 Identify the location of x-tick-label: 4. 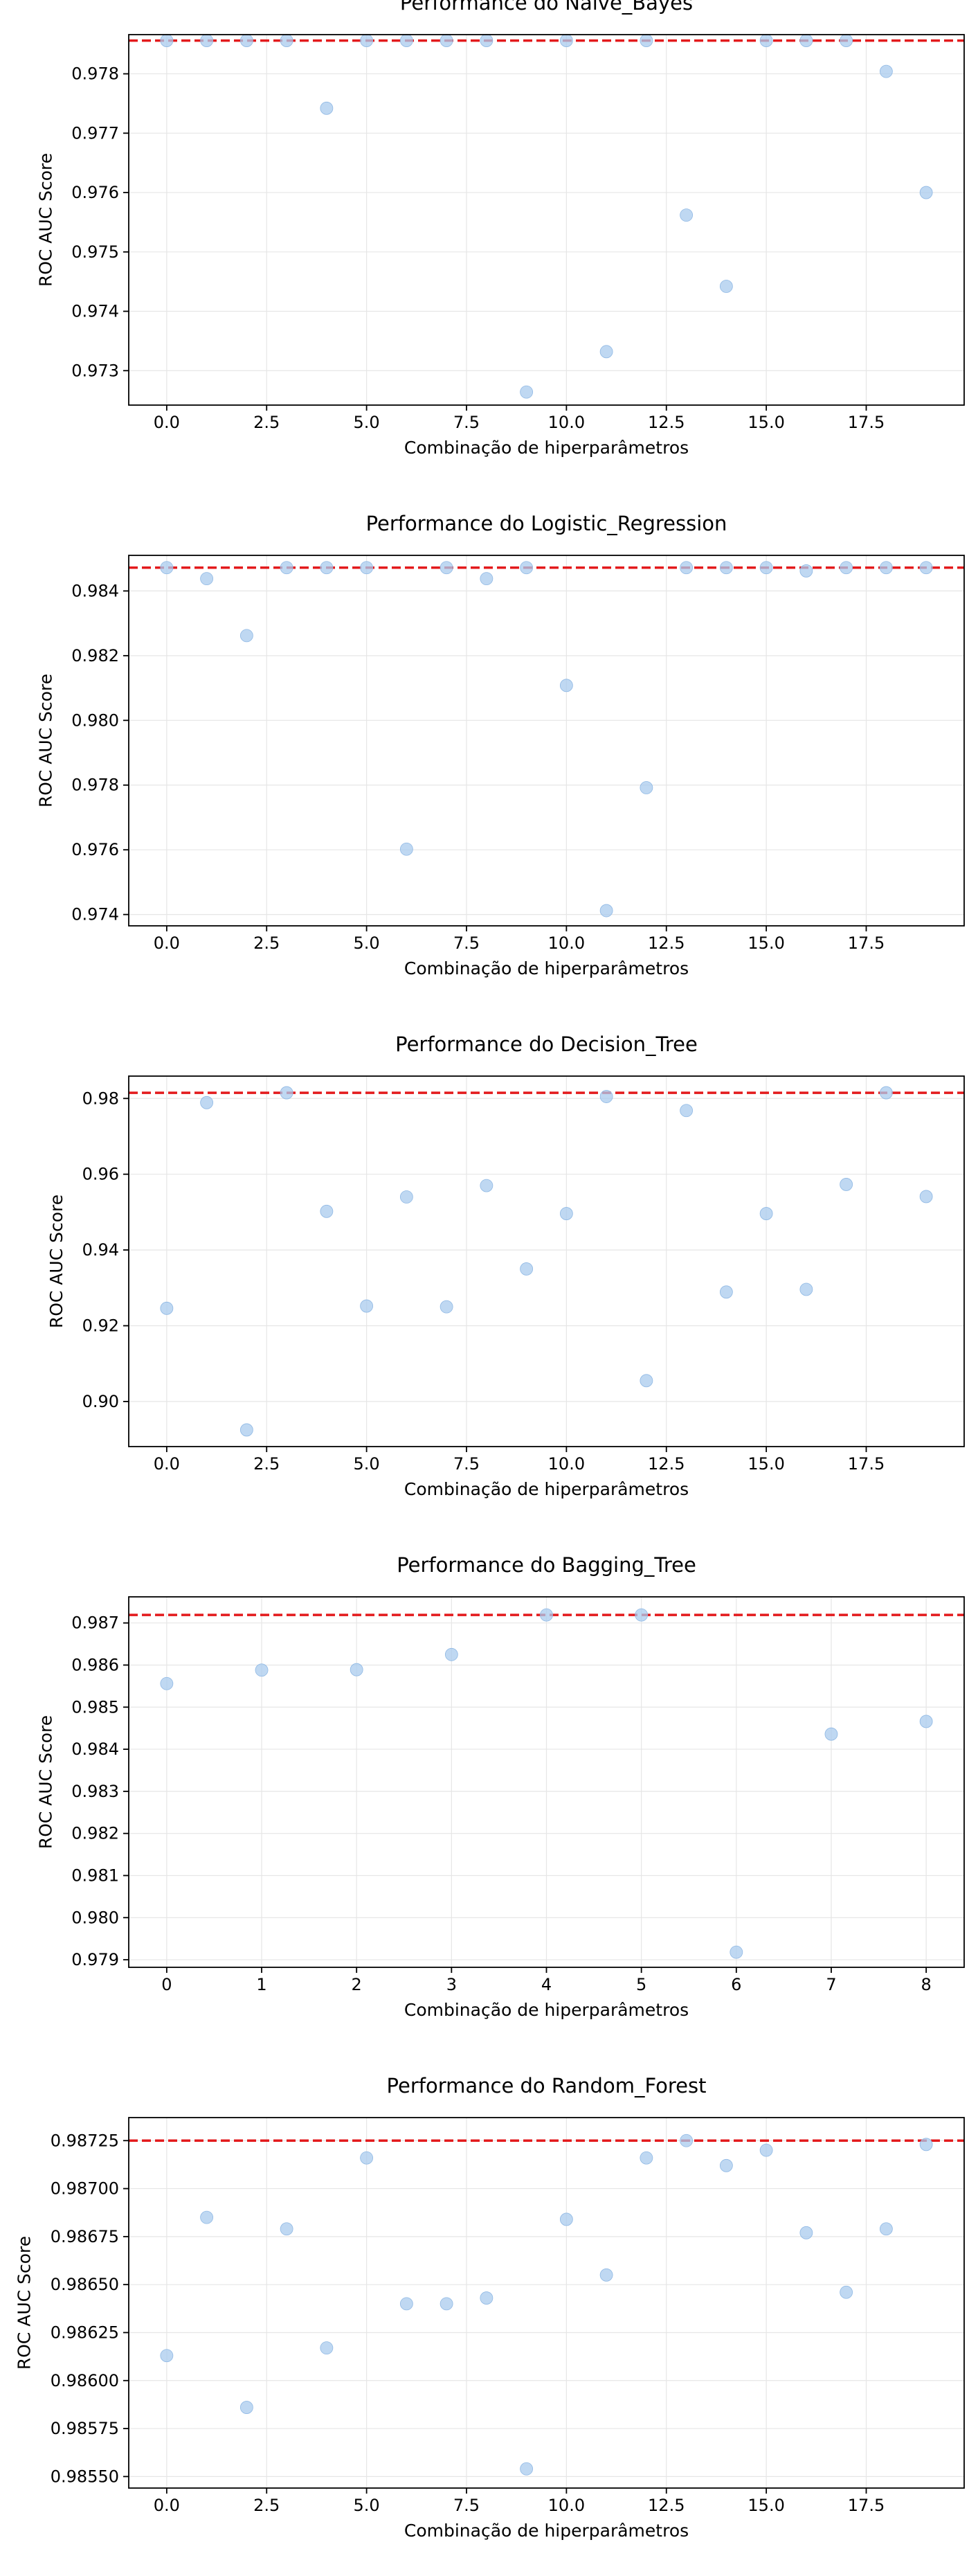
(546, 1985).